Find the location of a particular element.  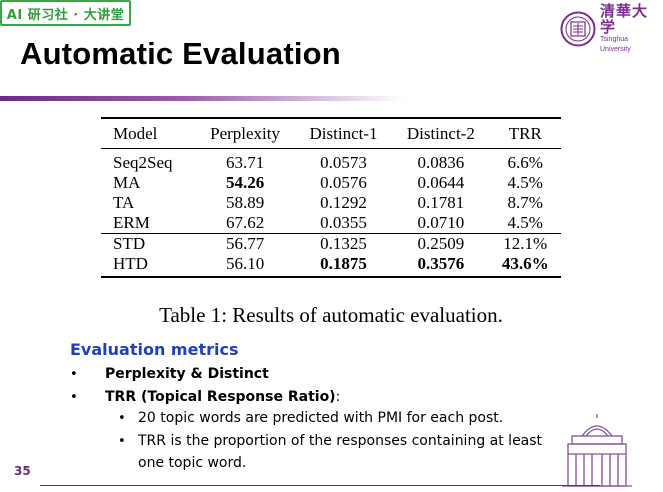

cell-model: STD is located at coordinates (129, 243).